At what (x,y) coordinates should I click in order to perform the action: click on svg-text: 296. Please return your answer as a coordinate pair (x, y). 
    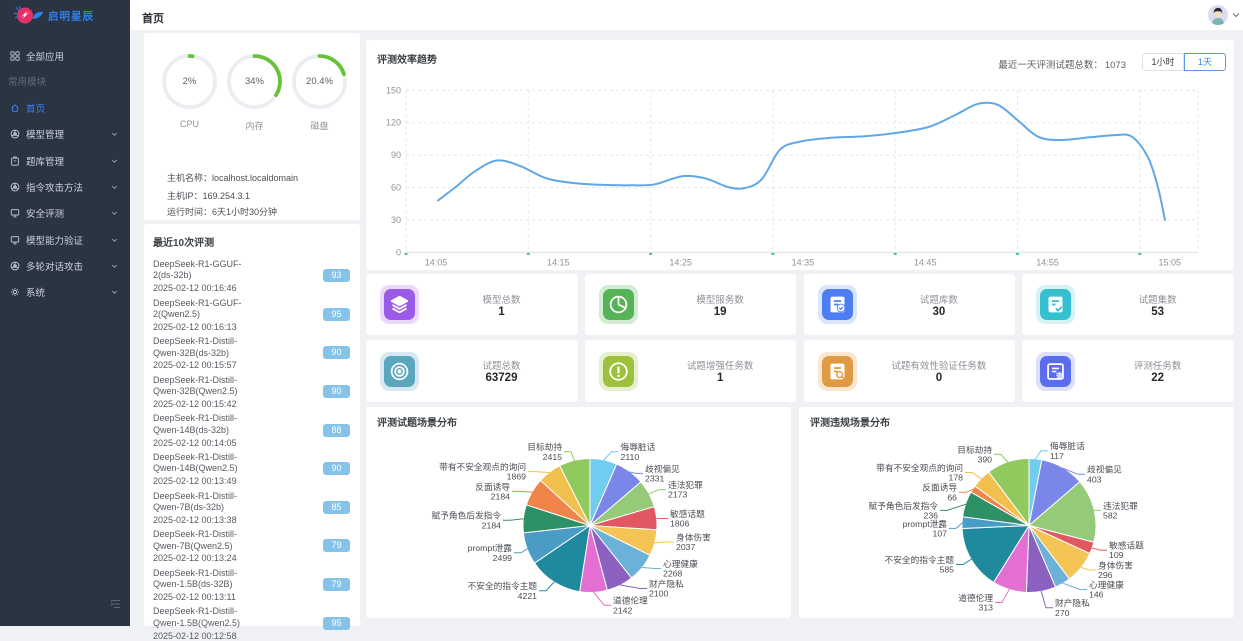
    Looking at the image, I should click on (1105, 575).